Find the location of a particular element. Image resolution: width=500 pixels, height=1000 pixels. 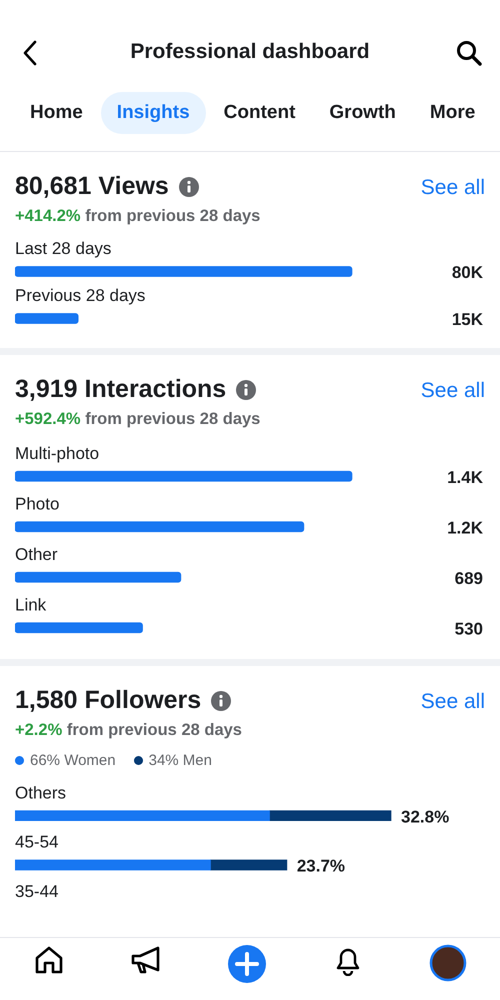

y-tick-label: Others is located at coordinates (40, 792).